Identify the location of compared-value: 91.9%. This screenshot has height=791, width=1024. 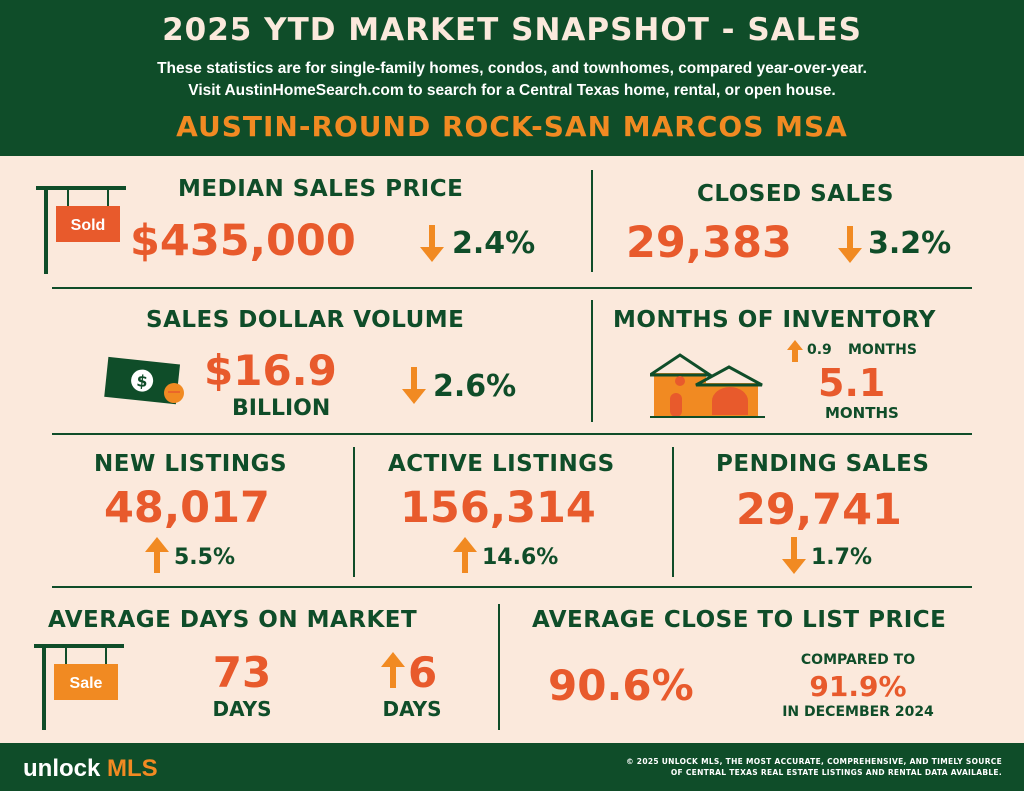
(858, 686).